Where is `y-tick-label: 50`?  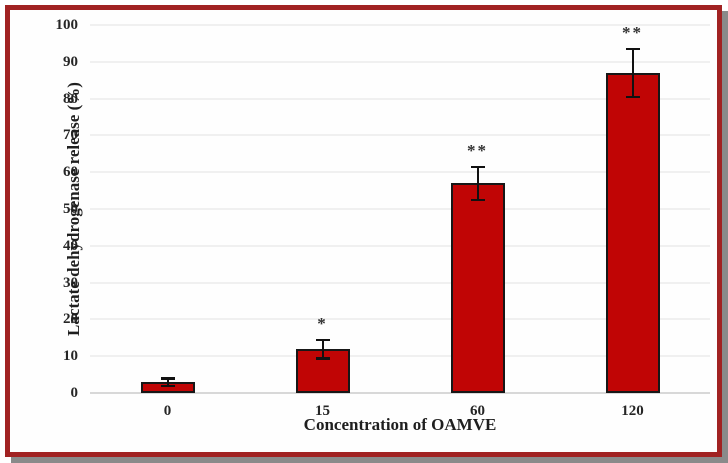
y-tick-label: 50 is located at coordinates (70, 209).